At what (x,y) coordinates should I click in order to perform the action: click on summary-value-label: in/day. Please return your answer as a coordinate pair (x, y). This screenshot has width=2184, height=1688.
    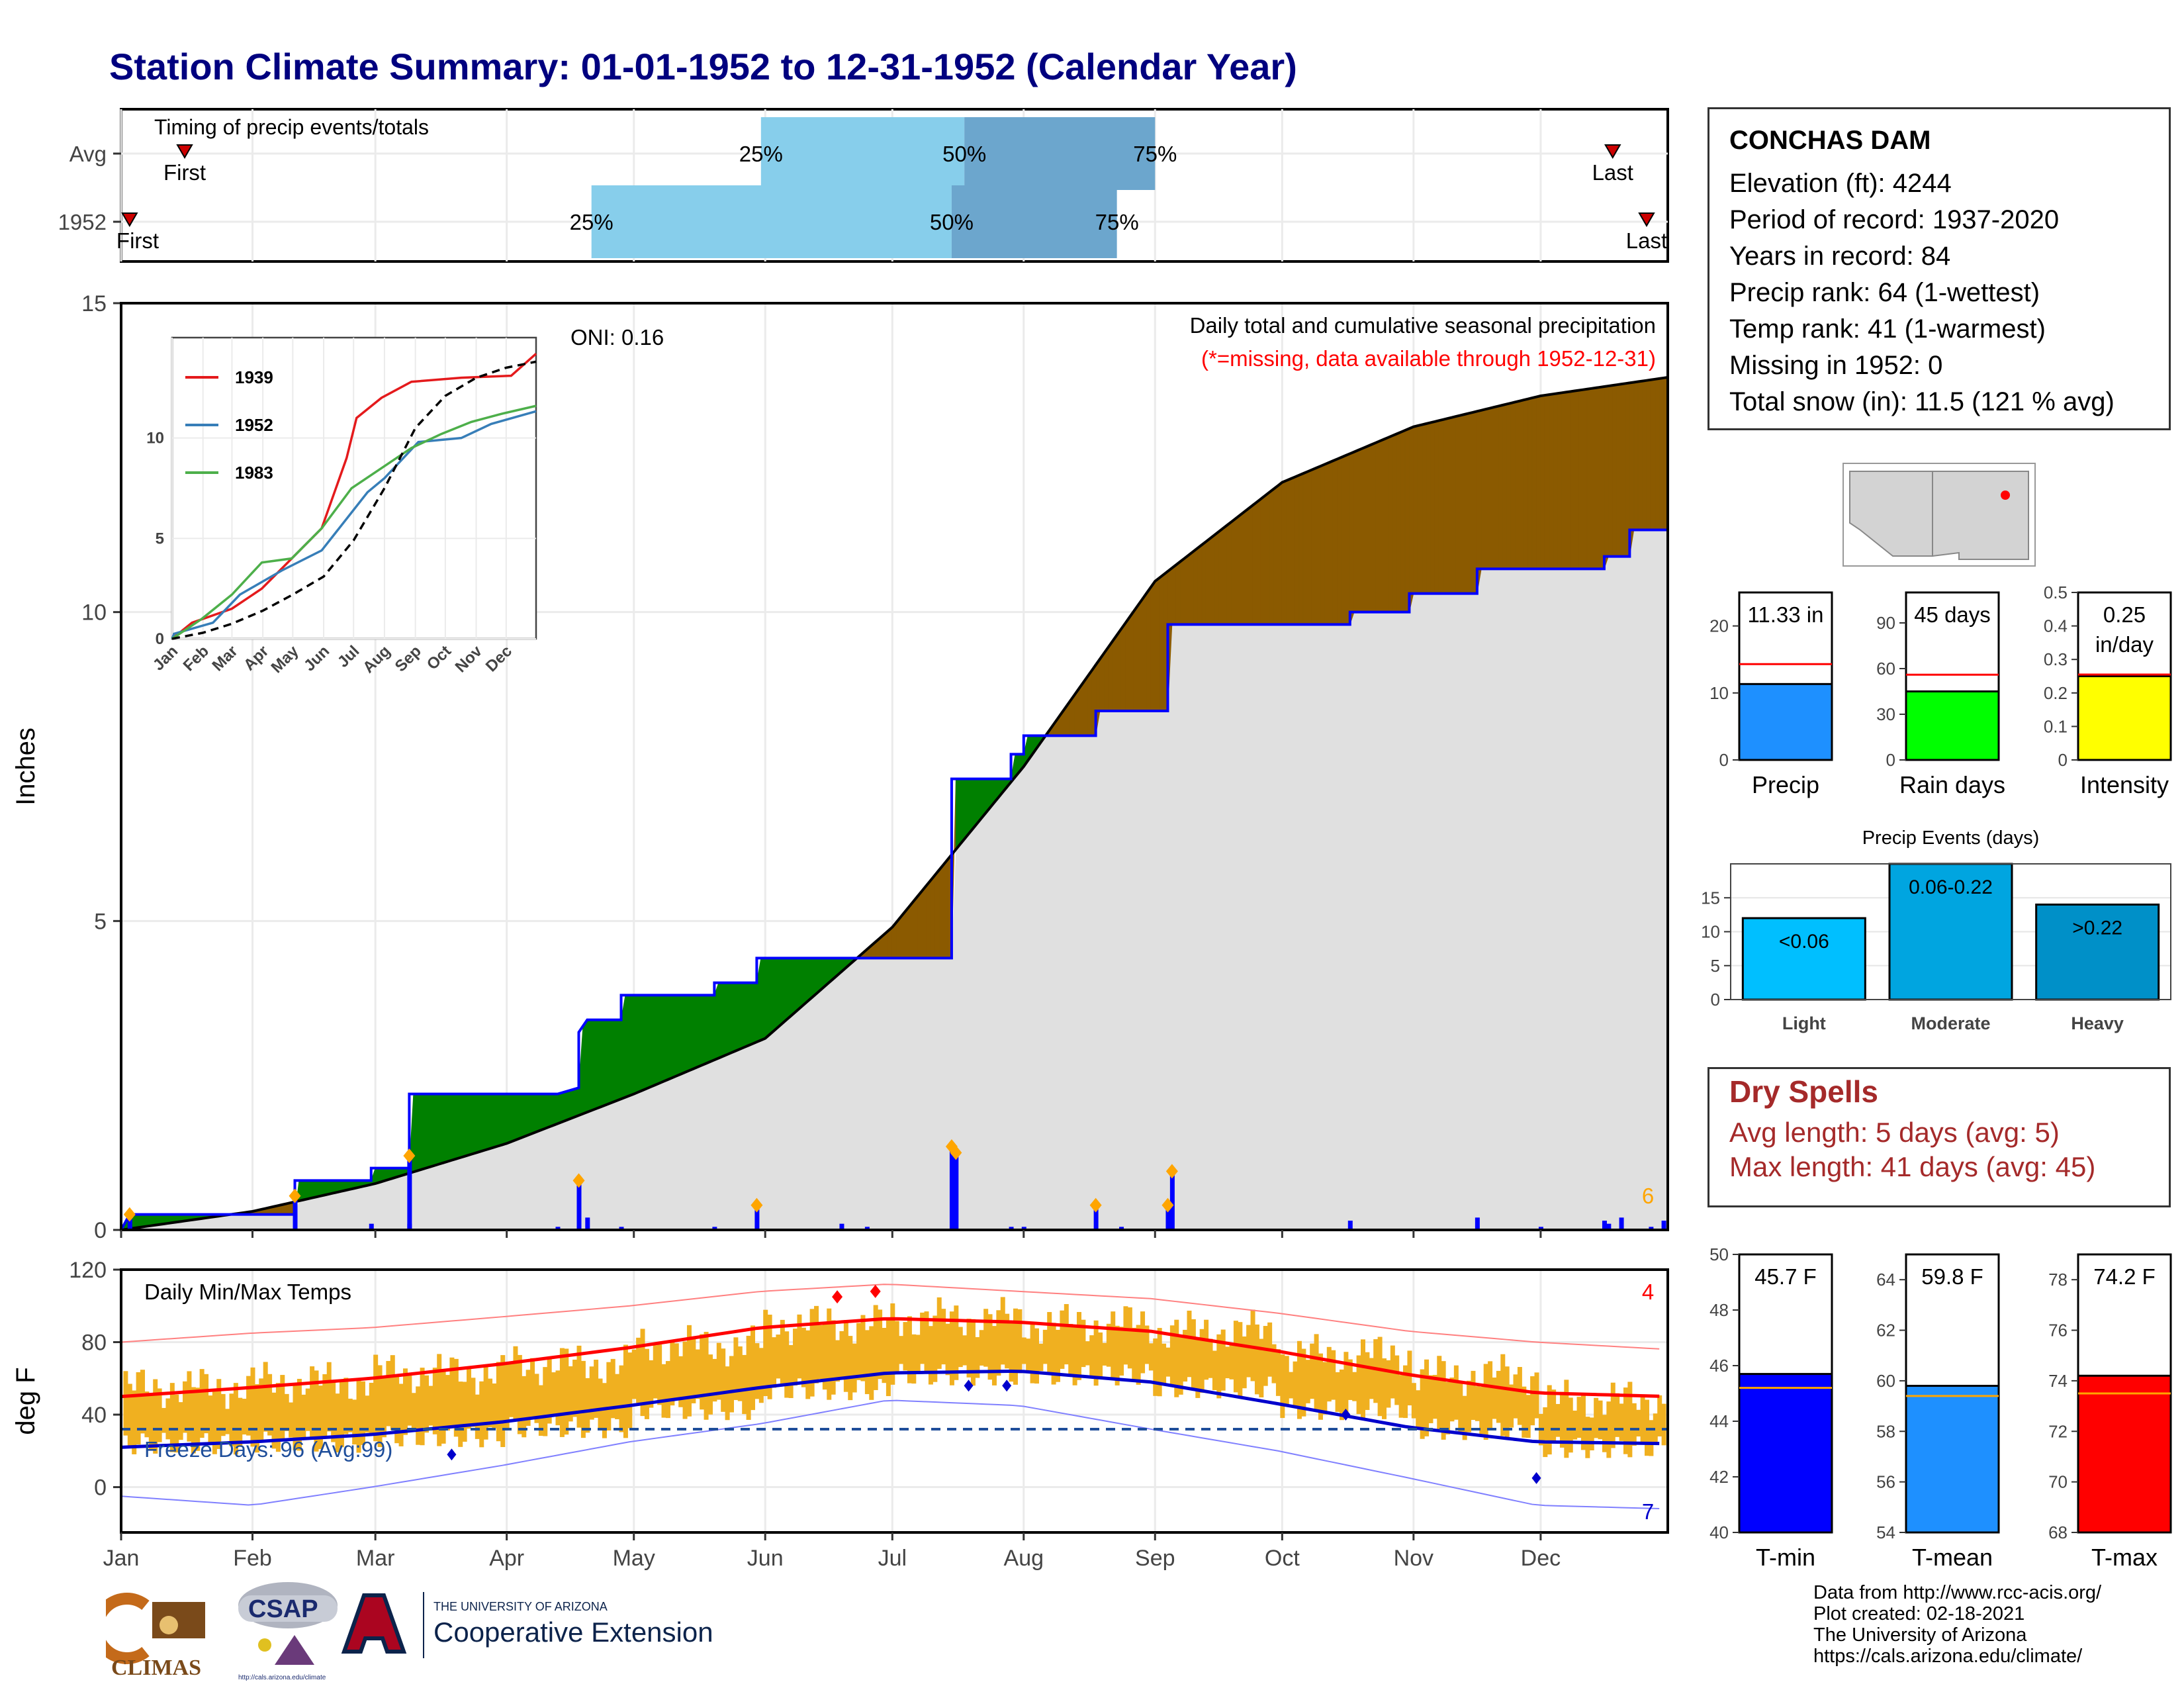
    Looking at the image, I should click on (2124, 644).